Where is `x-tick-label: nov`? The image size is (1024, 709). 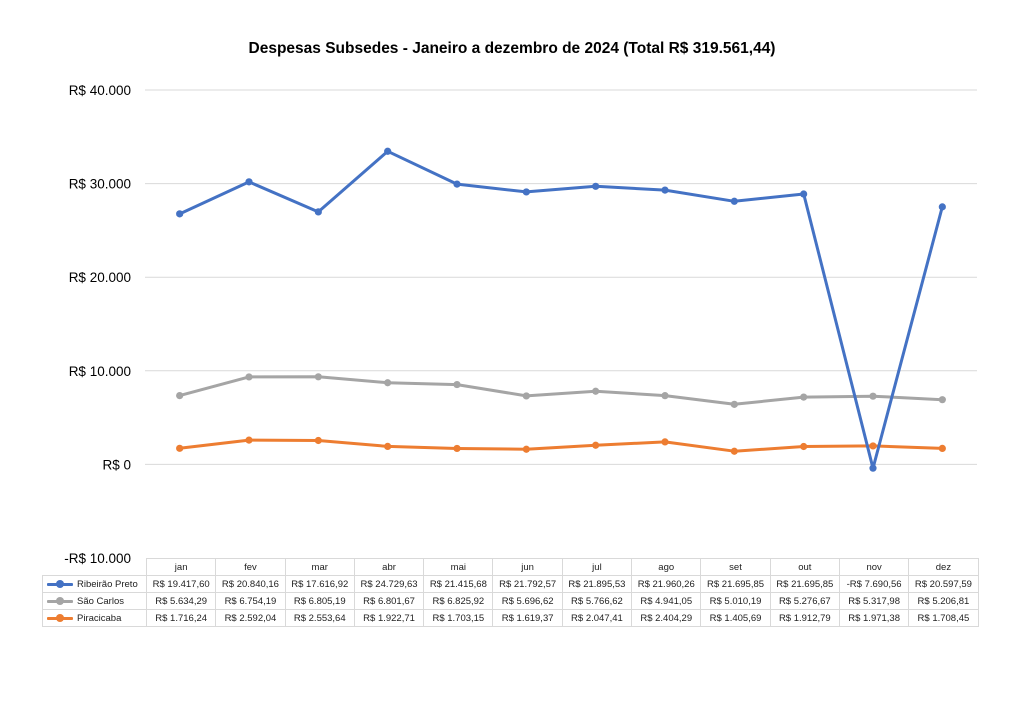 x-tick-label: nov is located at coordinates (874, 567).